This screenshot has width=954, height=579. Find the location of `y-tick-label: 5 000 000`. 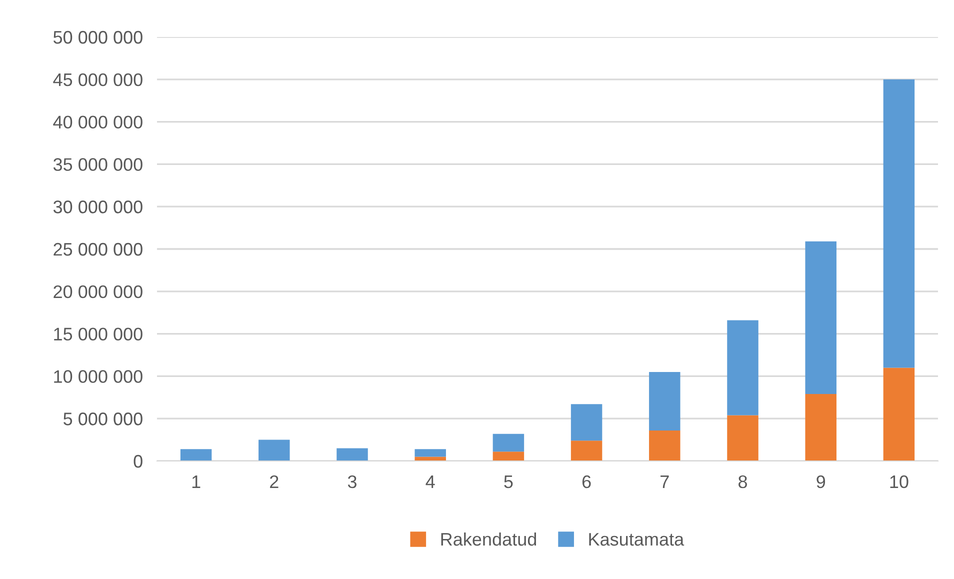

y-tick-label: 5 000 000 is located at coordinates (103, 419).